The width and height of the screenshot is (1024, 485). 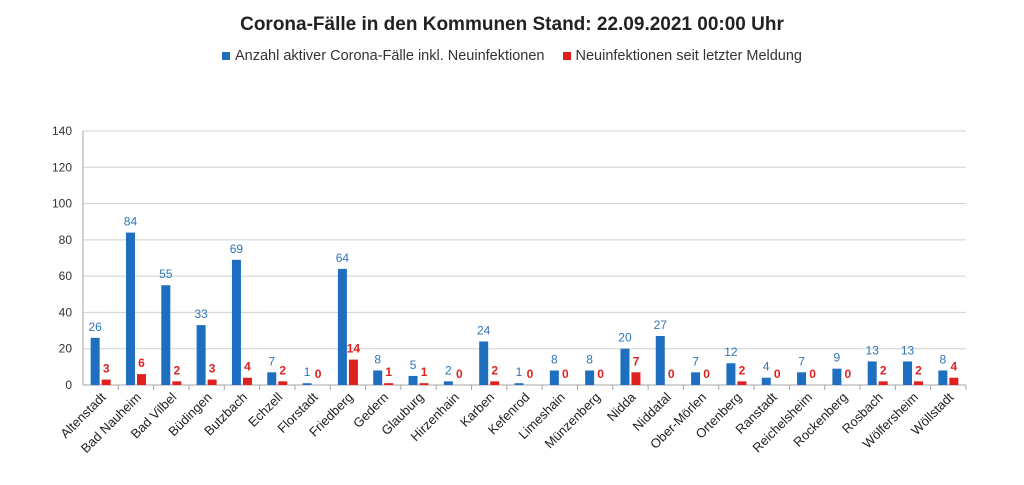 I want to click on data-label-active: 24, so click(x=484, y=330).